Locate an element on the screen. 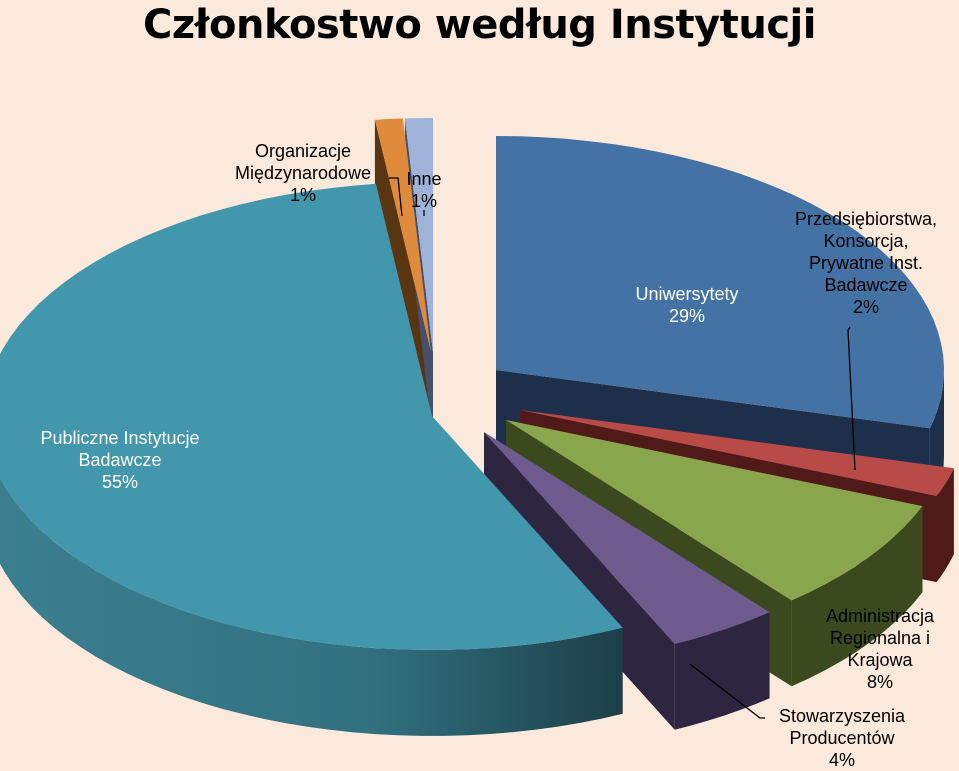 The image size is (959, 771). label-uniwersytety: Uniwersytety 29% is located at coordinates (687, 305).